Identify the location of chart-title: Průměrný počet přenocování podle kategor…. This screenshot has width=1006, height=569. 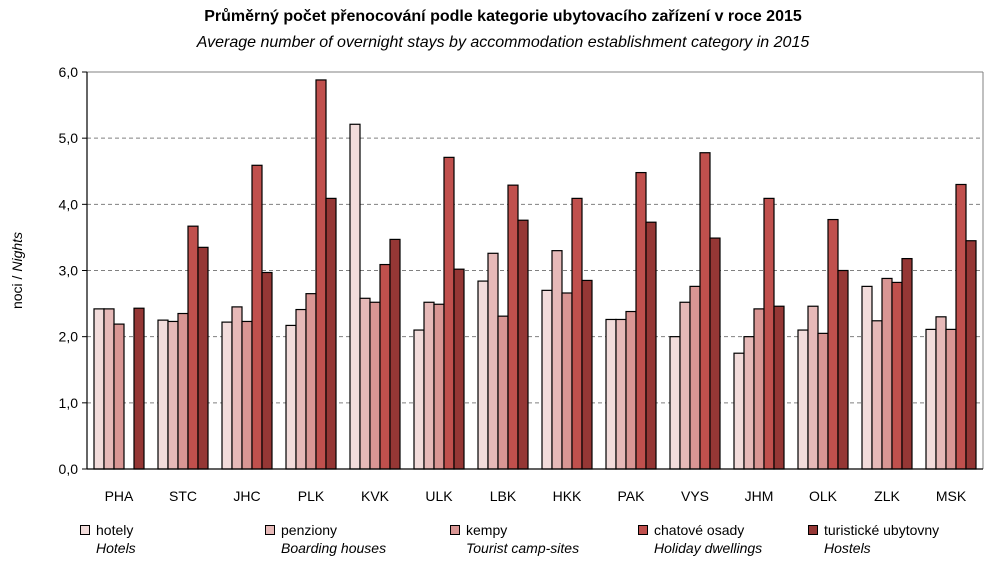
(503, 16).